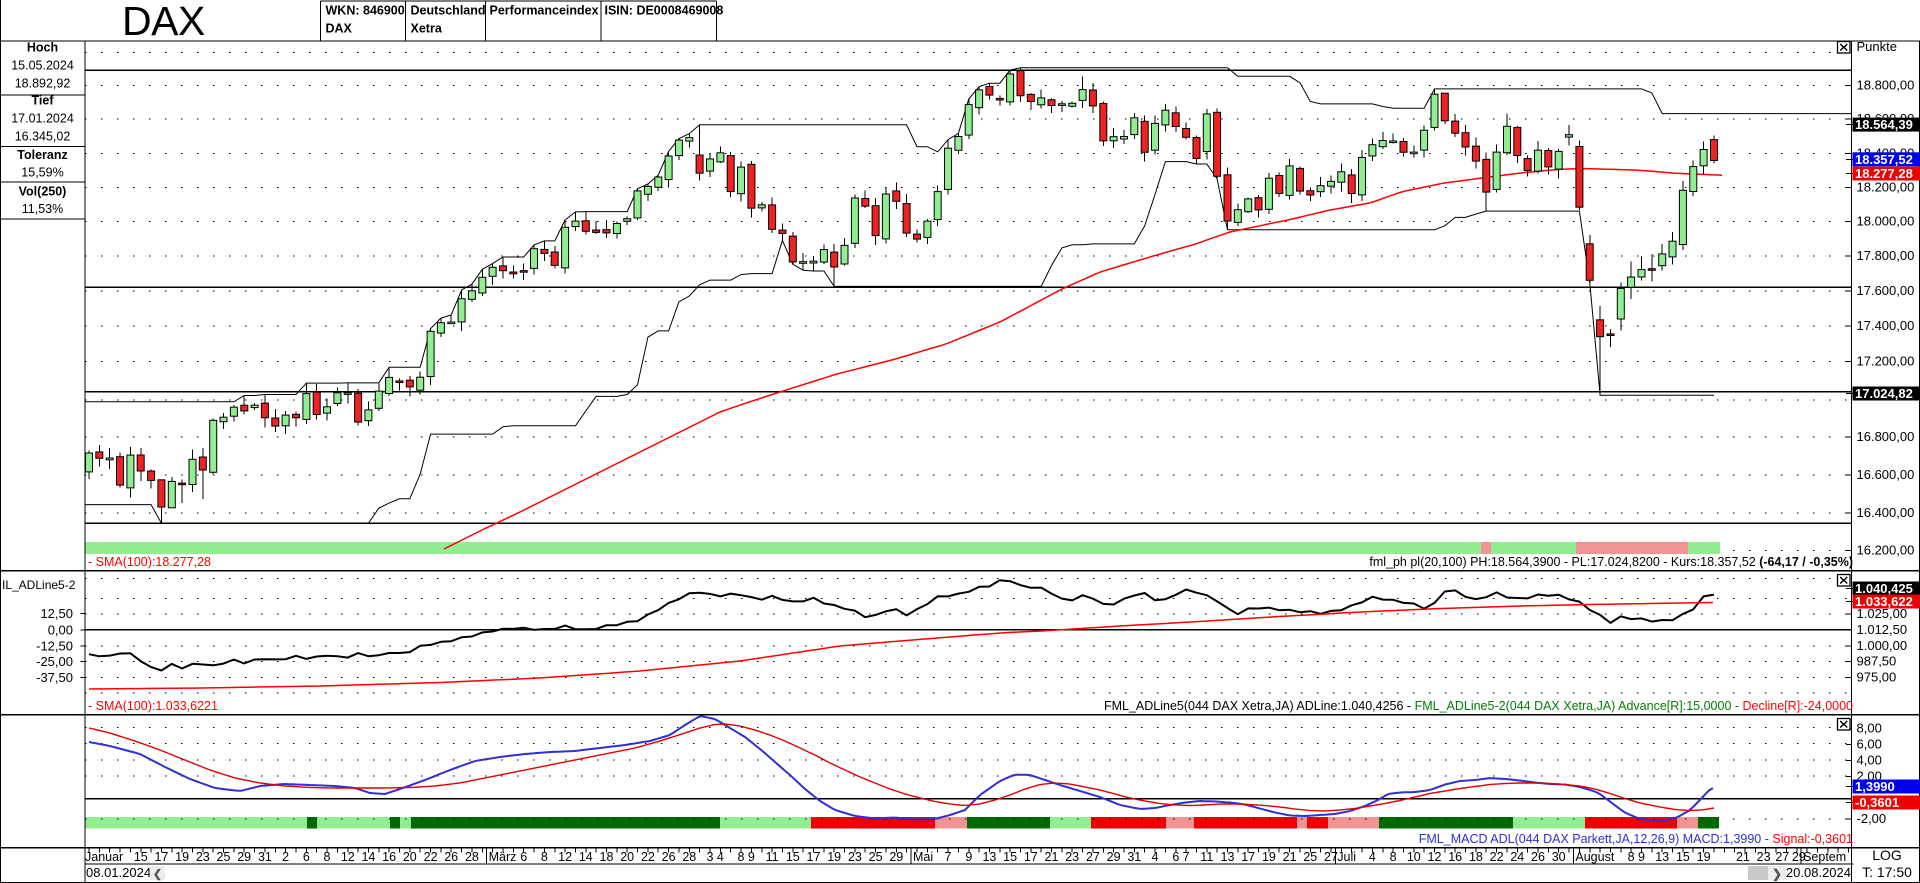 The width and height of the screenshot is (1920, 883). I want to click on svg-text: 4,00, so click(1869, 760).